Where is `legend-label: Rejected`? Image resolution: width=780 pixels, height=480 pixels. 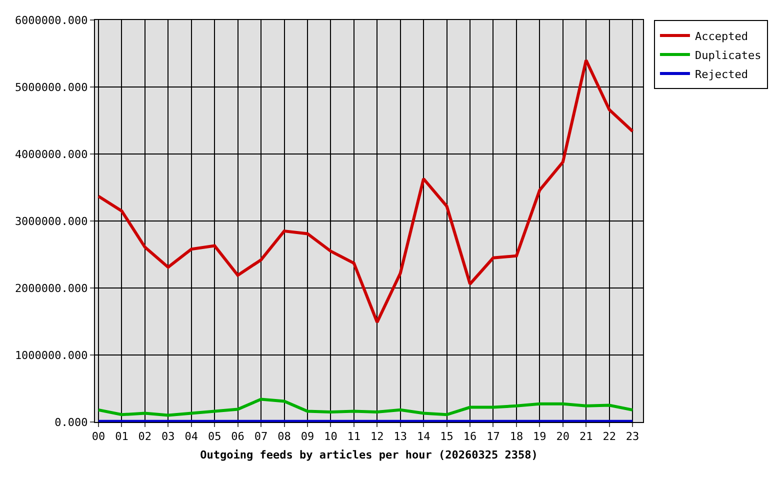
legend-label: Rejected is located at coordinates (721, 74).